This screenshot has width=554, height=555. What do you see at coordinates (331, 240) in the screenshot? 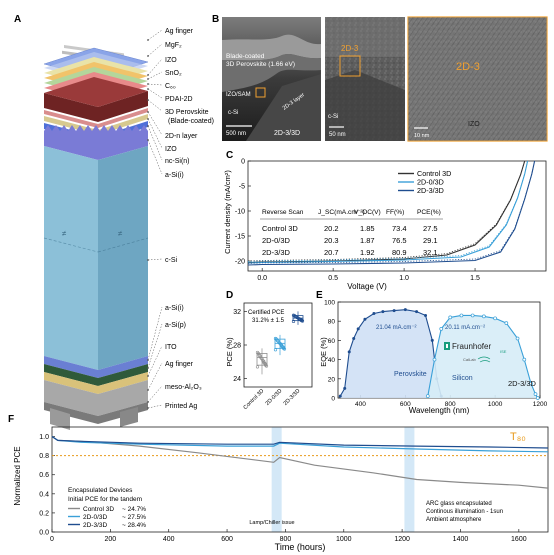
I see `jv-table-cell: 20.3` at bounding box center [331, 240].